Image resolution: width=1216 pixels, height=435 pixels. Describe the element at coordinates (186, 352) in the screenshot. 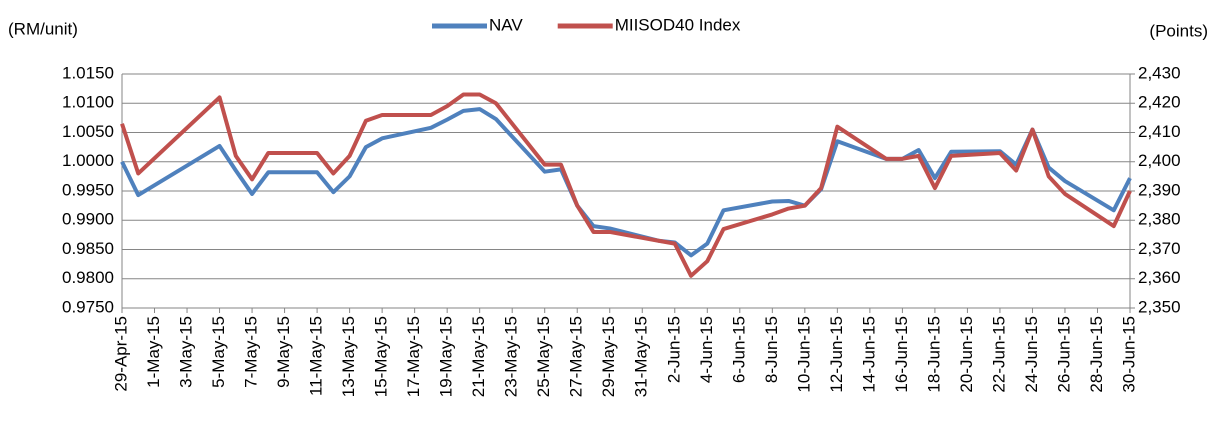

I see `x-tick-label: 3-May-15` at that location.